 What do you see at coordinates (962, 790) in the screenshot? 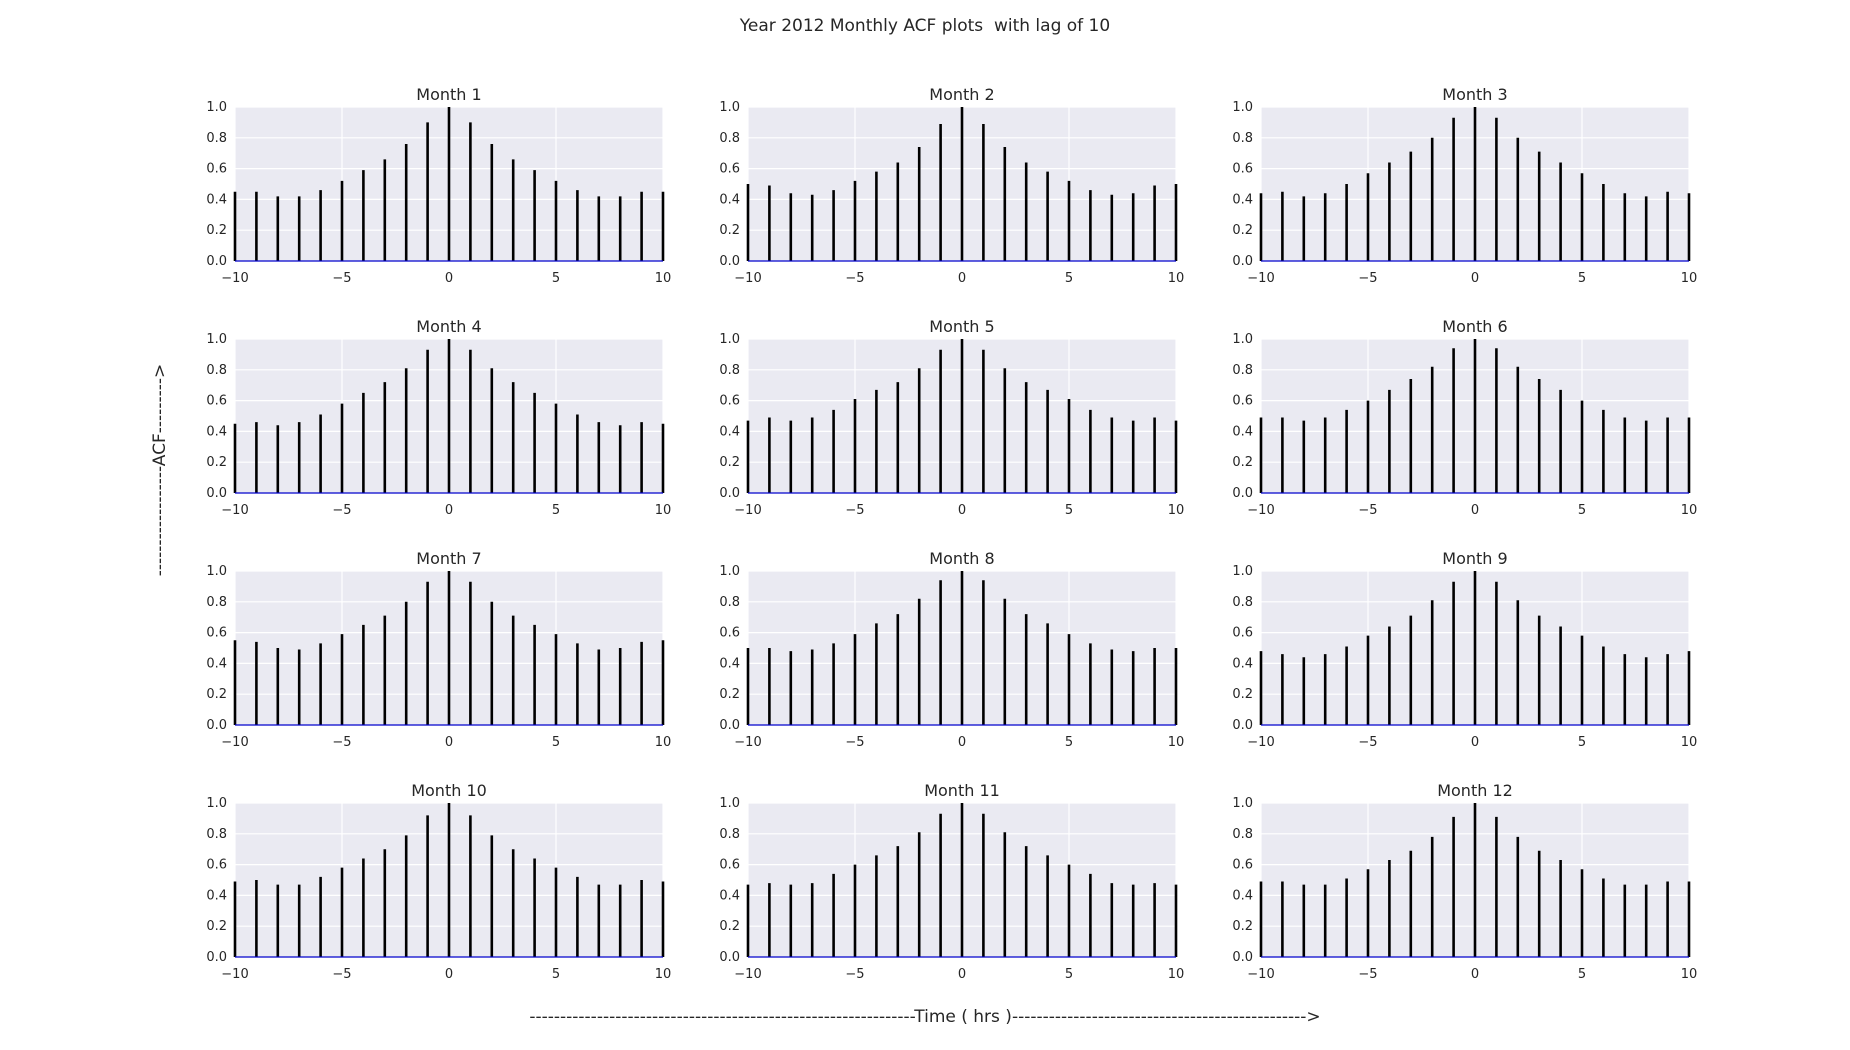
I see `subplot-title: Month 11` at bounding box center [962, 790].